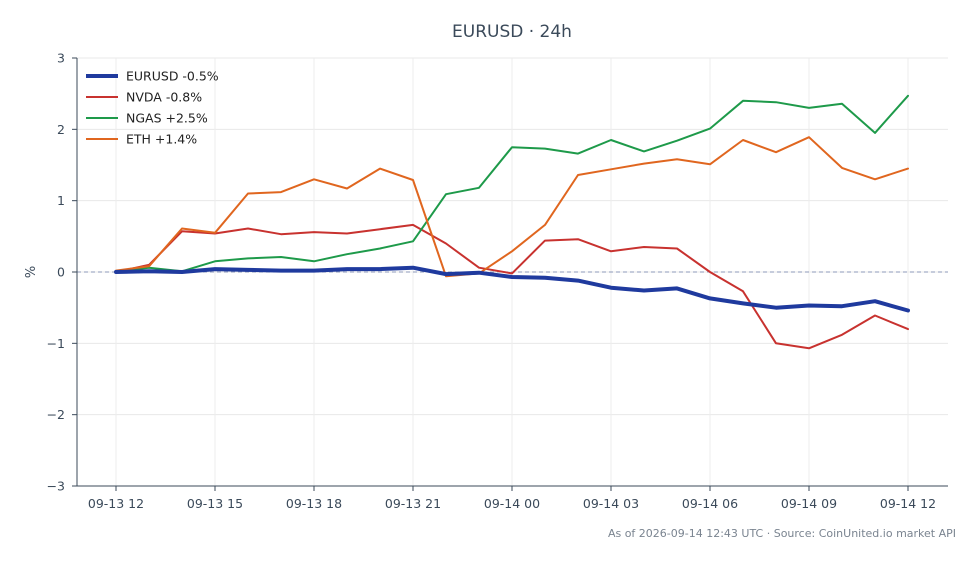 Image resolution: width=980 pixels, height=564 pixels. Describe the element at coordinates (61, 129) in the screenshot. I see `y-tick-label: 2` at that location.